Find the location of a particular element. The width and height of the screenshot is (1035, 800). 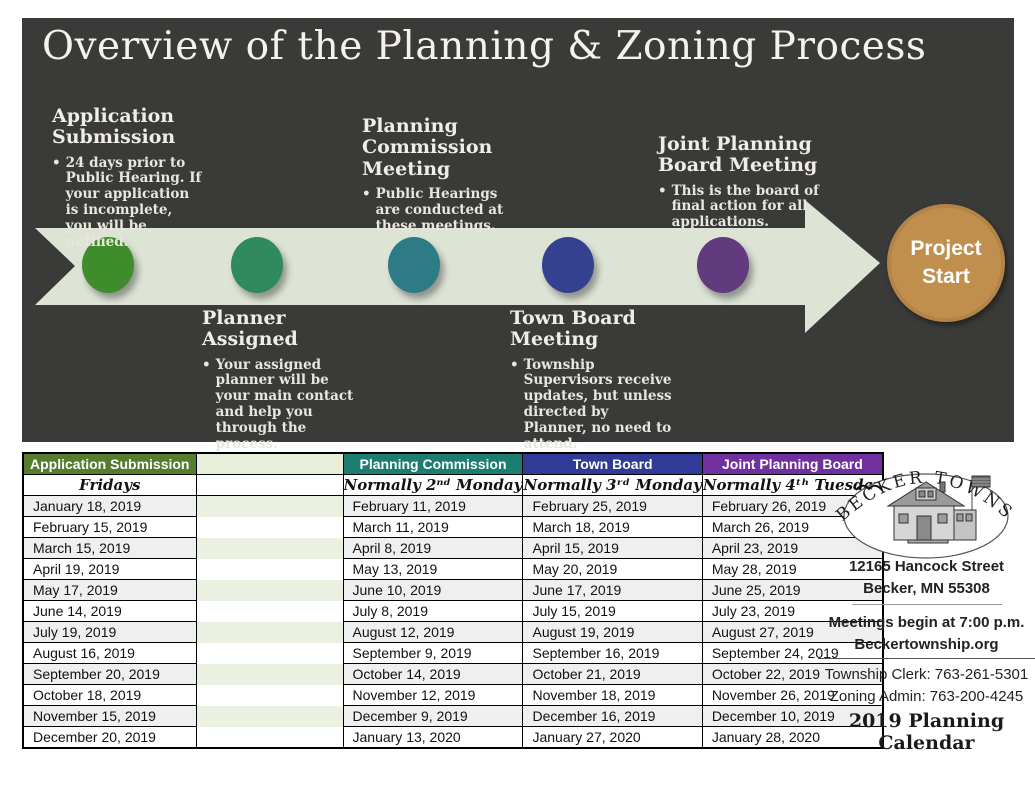

cell-date: May 17, 2019 is located at coordinates (109, 590).